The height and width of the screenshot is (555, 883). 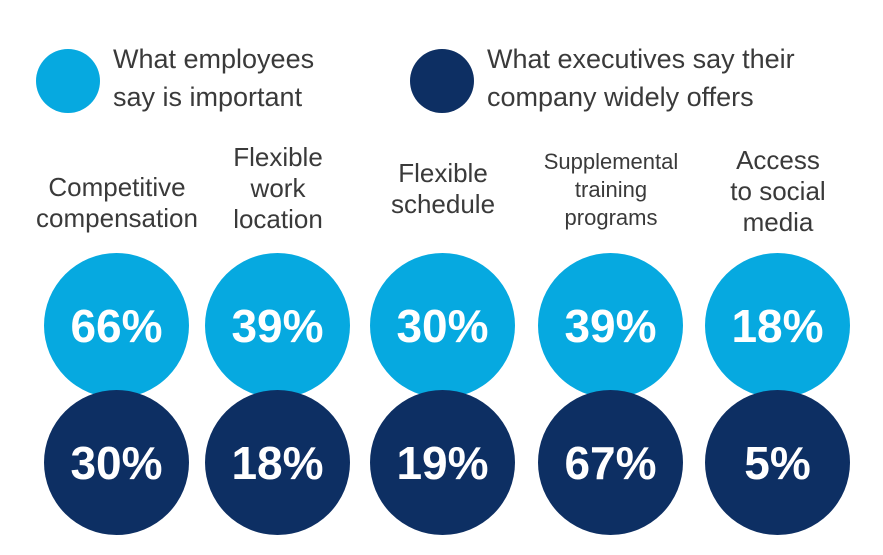 I want to click on category-label: Flexible work location, so click(x=278, y=188).